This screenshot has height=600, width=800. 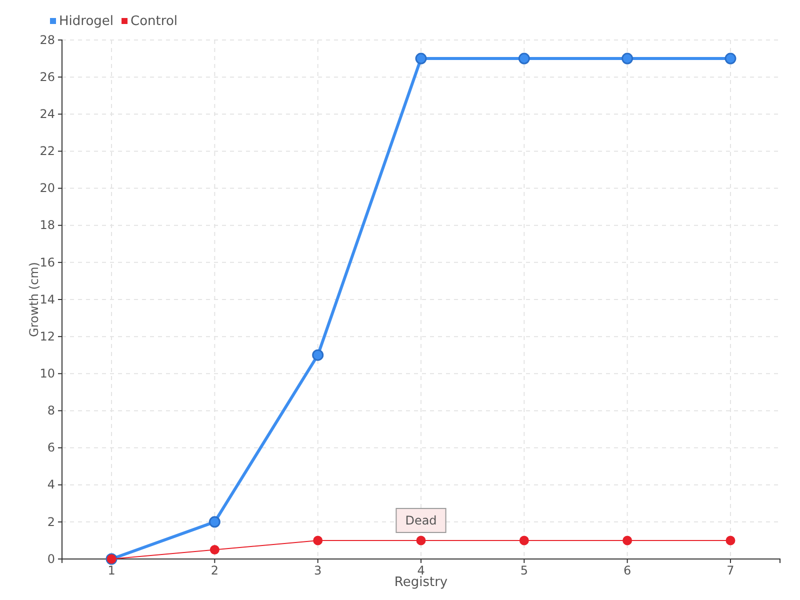 What do you see at coordinates (524, 571) in the screenshot?
I see `x-tick-label: 5` at bounding box center [524, 571].